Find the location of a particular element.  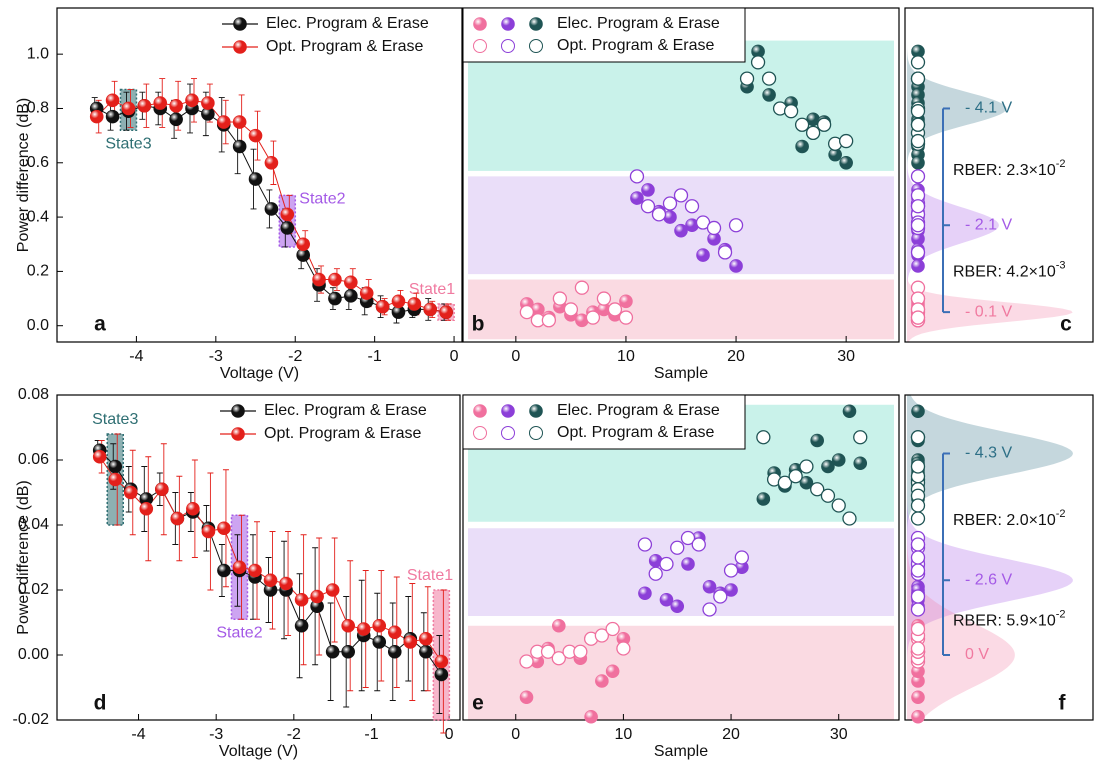

level-label: - 0.1 V is located at coordinates (988, 311).